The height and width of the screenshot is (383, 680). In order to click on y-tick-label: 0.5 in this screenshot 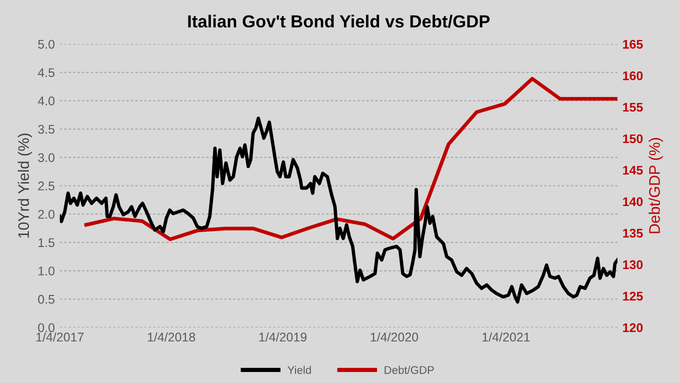, I will do `click(46, 299)`.